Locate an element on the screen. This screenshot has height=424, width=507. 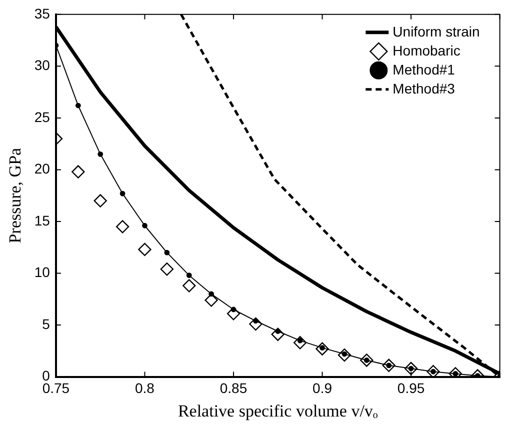
y-tick-label: 10 is located at coordinates (42, 272).